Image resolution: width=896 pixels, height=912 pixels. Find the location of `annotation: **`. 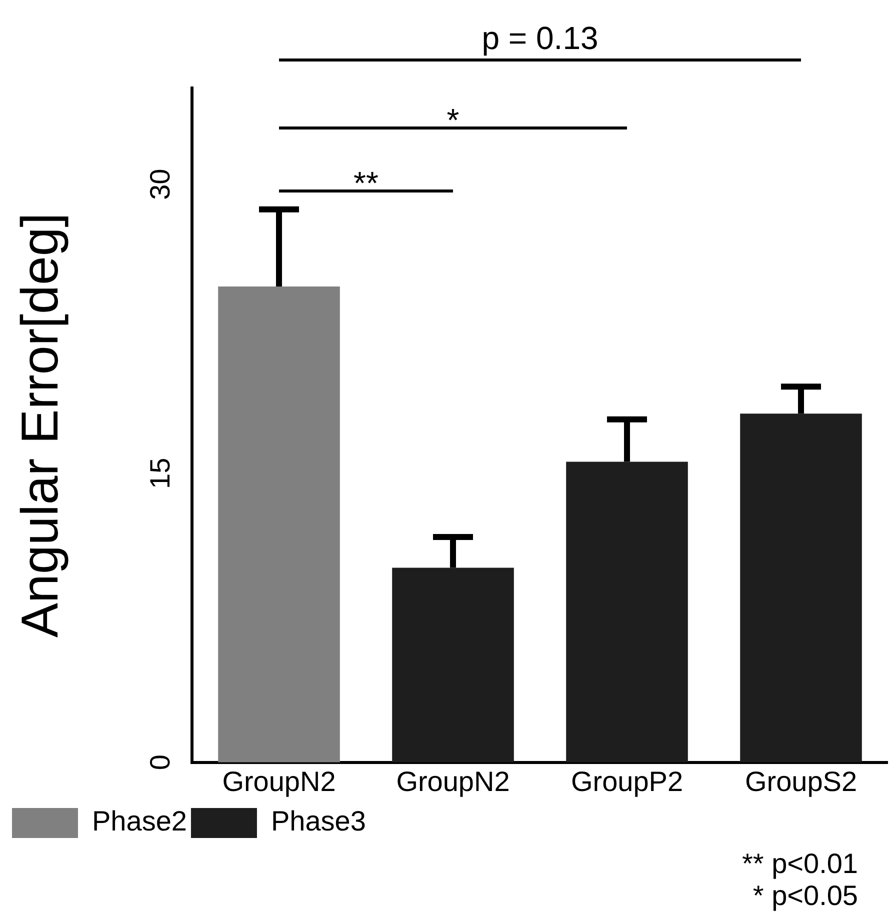

annotation: ** is located at coordinates (366, 182).